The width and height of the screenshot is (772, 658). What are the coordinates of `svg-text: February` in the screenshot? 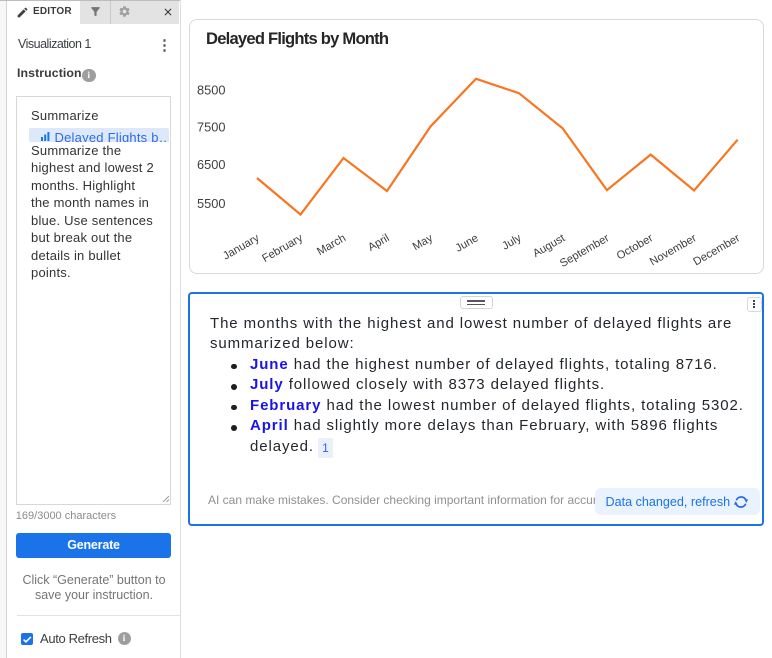 It's located at (282, 248).